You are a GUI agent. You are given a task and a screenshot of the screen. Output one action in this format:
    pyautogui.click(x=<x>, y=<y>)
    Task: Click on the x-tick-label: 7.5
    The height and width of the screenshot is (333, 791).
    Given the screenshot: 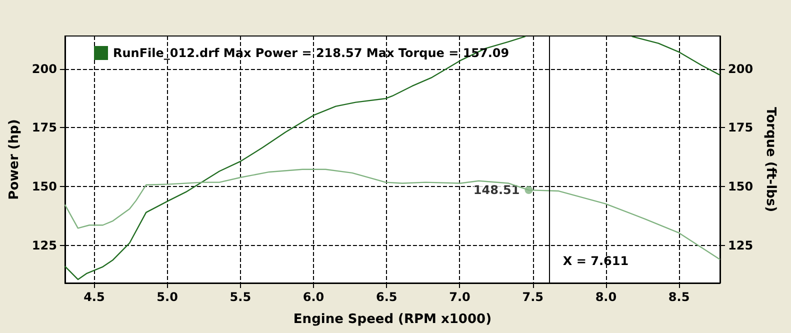 What is the action you would take?
    pyautogui.click(x=533, y=297)
    